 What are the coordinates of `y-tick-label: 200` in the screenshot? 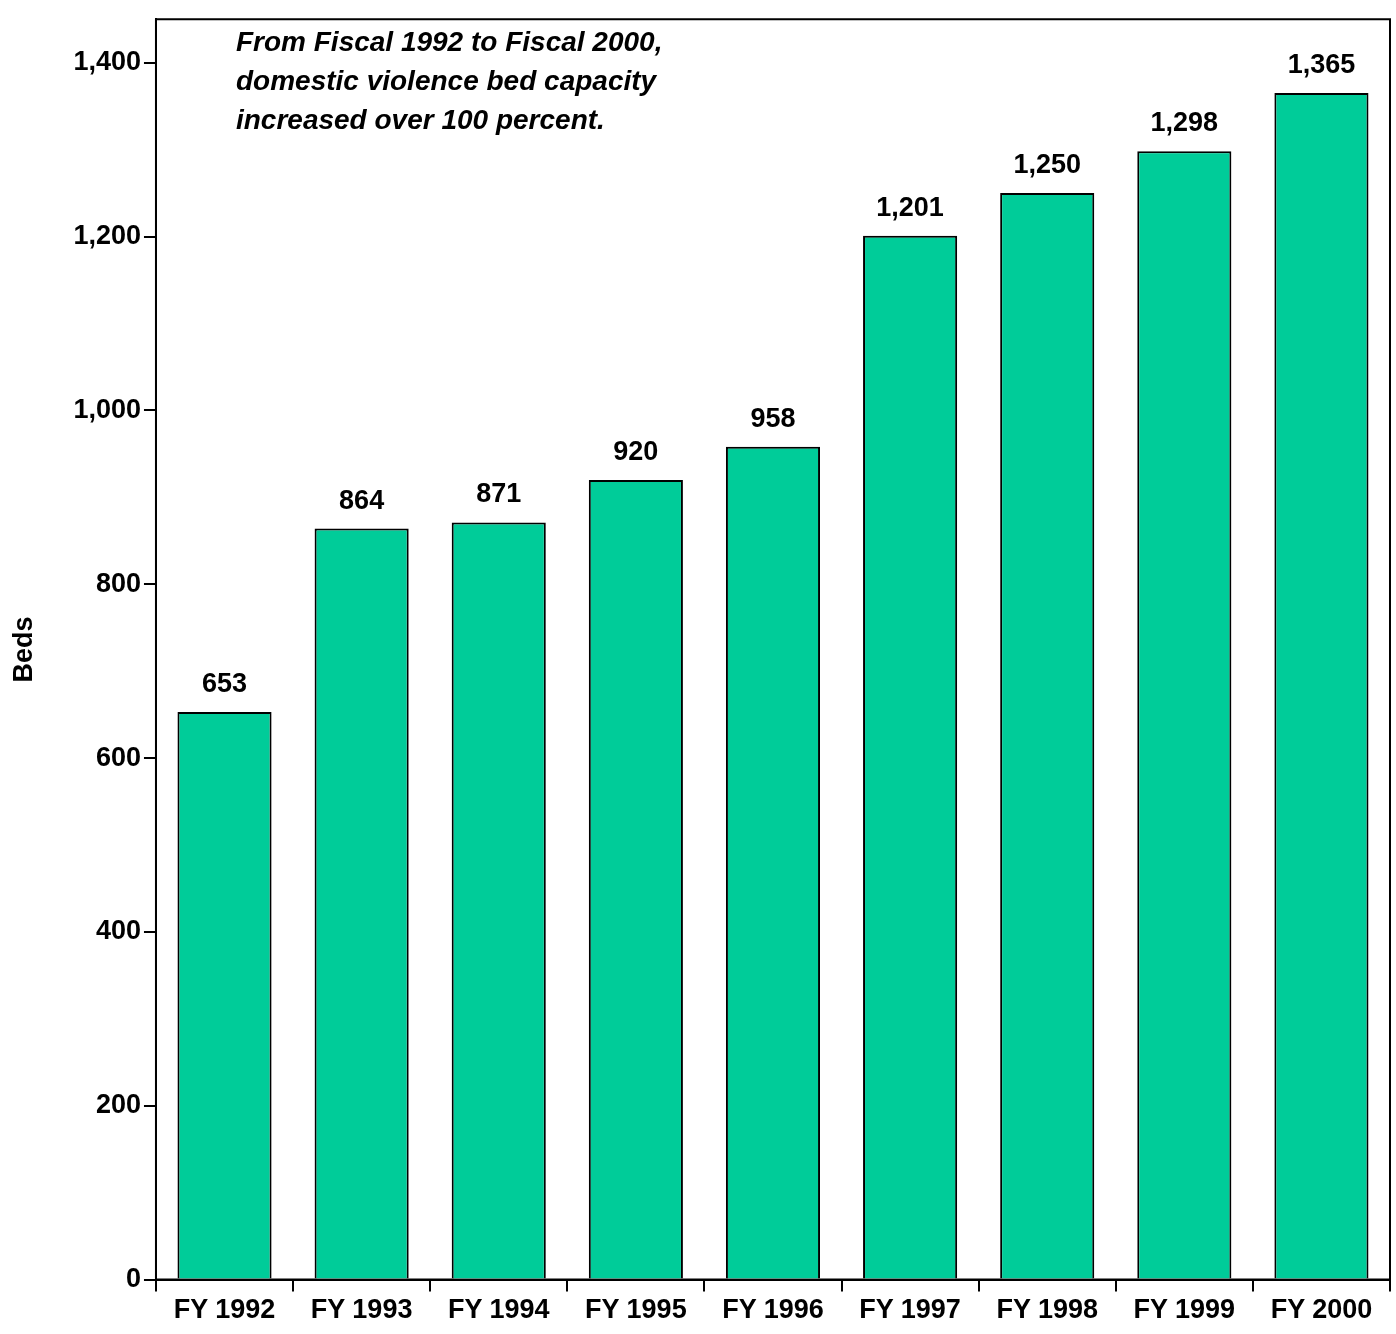 It's located at (118, 1104).